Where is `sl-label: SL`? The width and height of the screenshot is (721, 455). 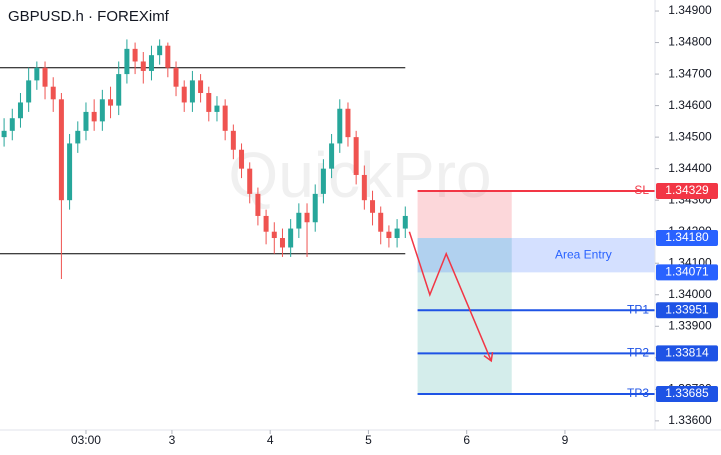 sl-label: SL is located at coordinates (641, 190).